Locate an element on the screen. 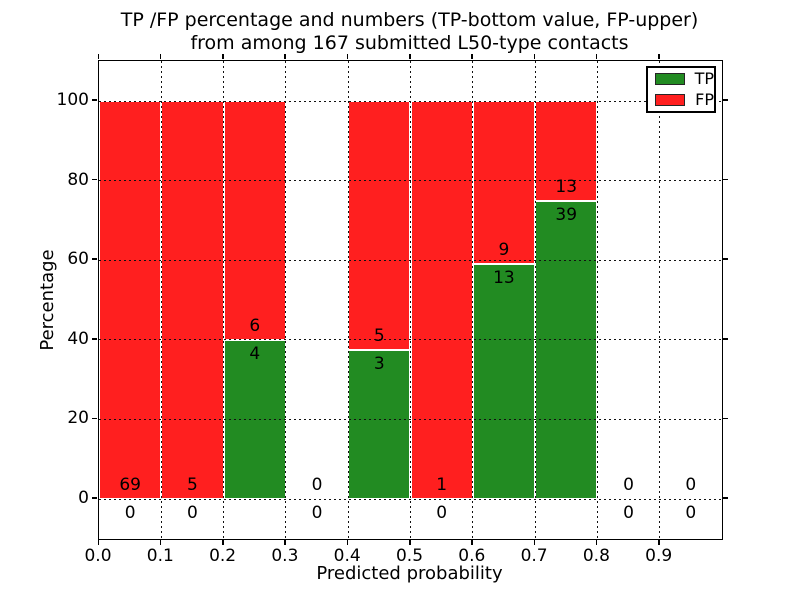  x-tick-label: 0.0 is located at coordinates (98, 556).